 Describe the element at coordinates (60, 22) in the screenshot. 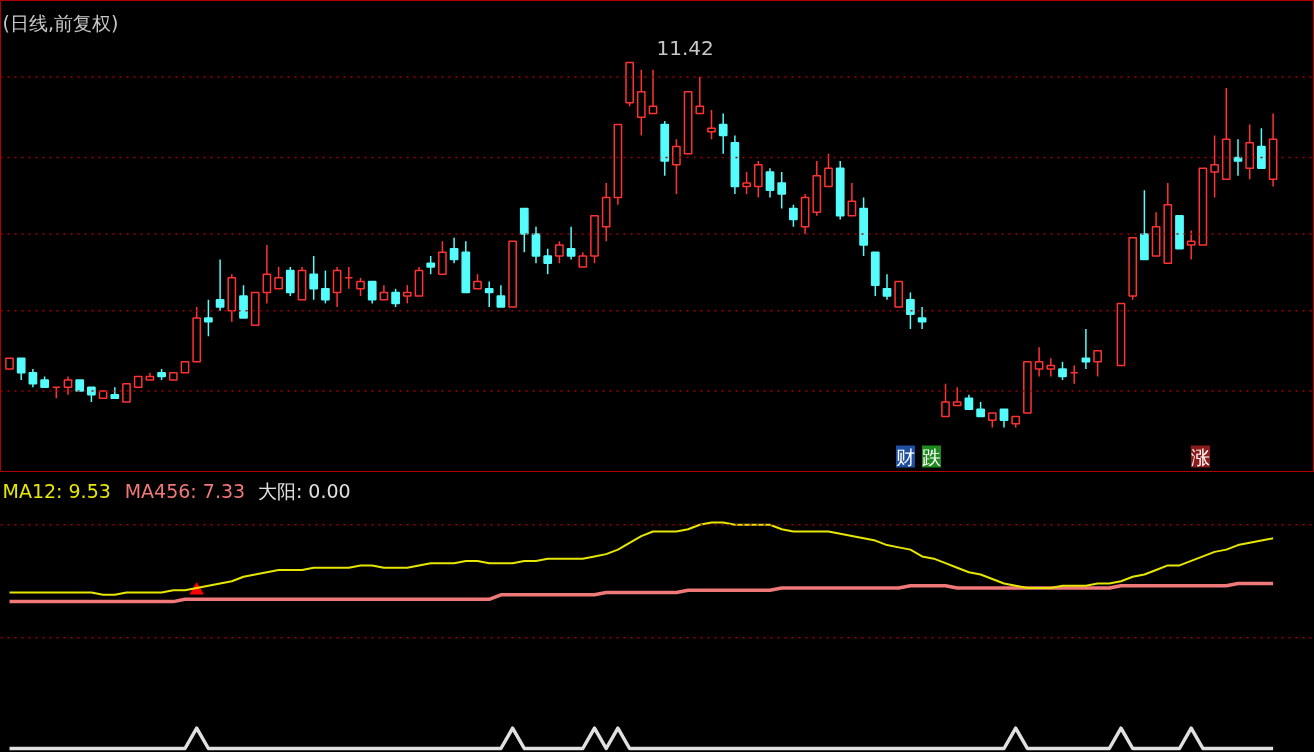

I see `chart-title: (日线,前复权)` at that location.